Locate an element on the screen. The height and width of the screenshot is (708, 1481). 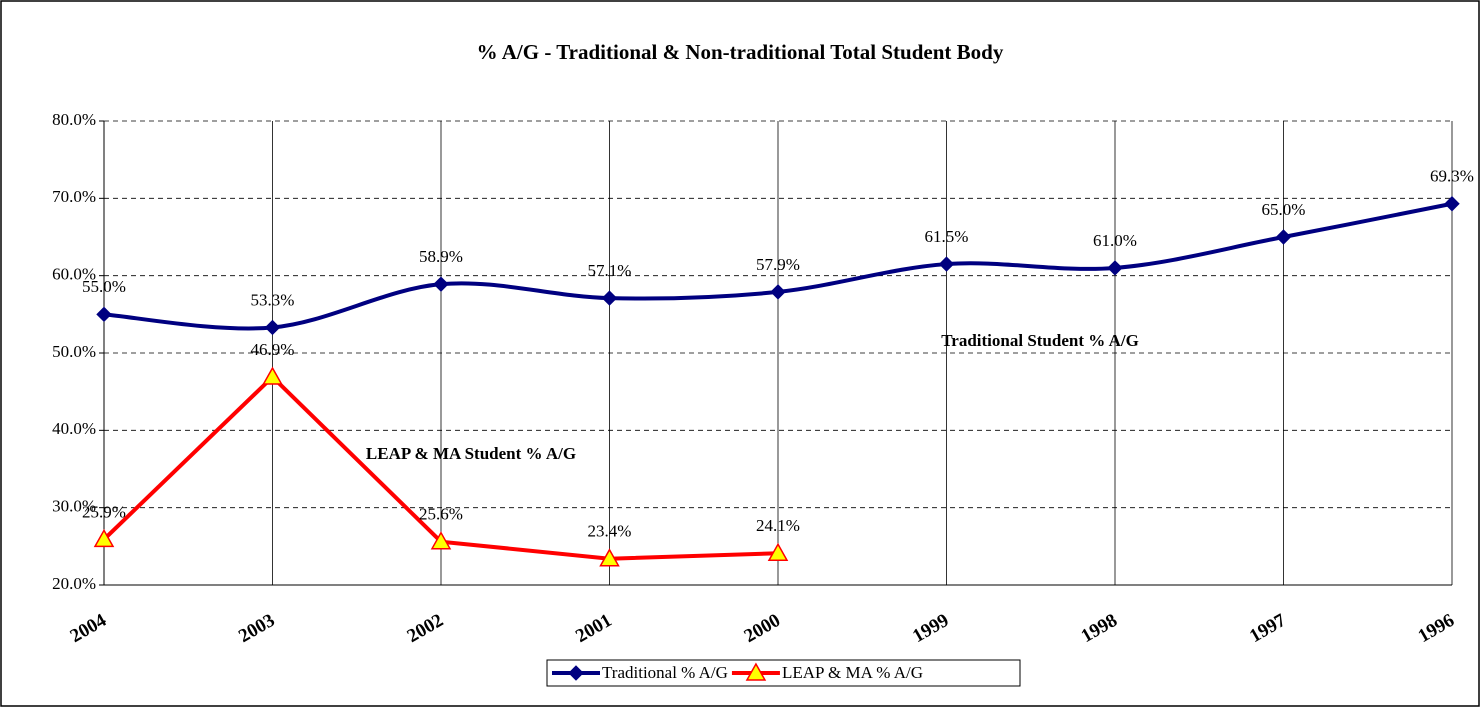
data-label: 46.9% is located at coordinates (273, 349).